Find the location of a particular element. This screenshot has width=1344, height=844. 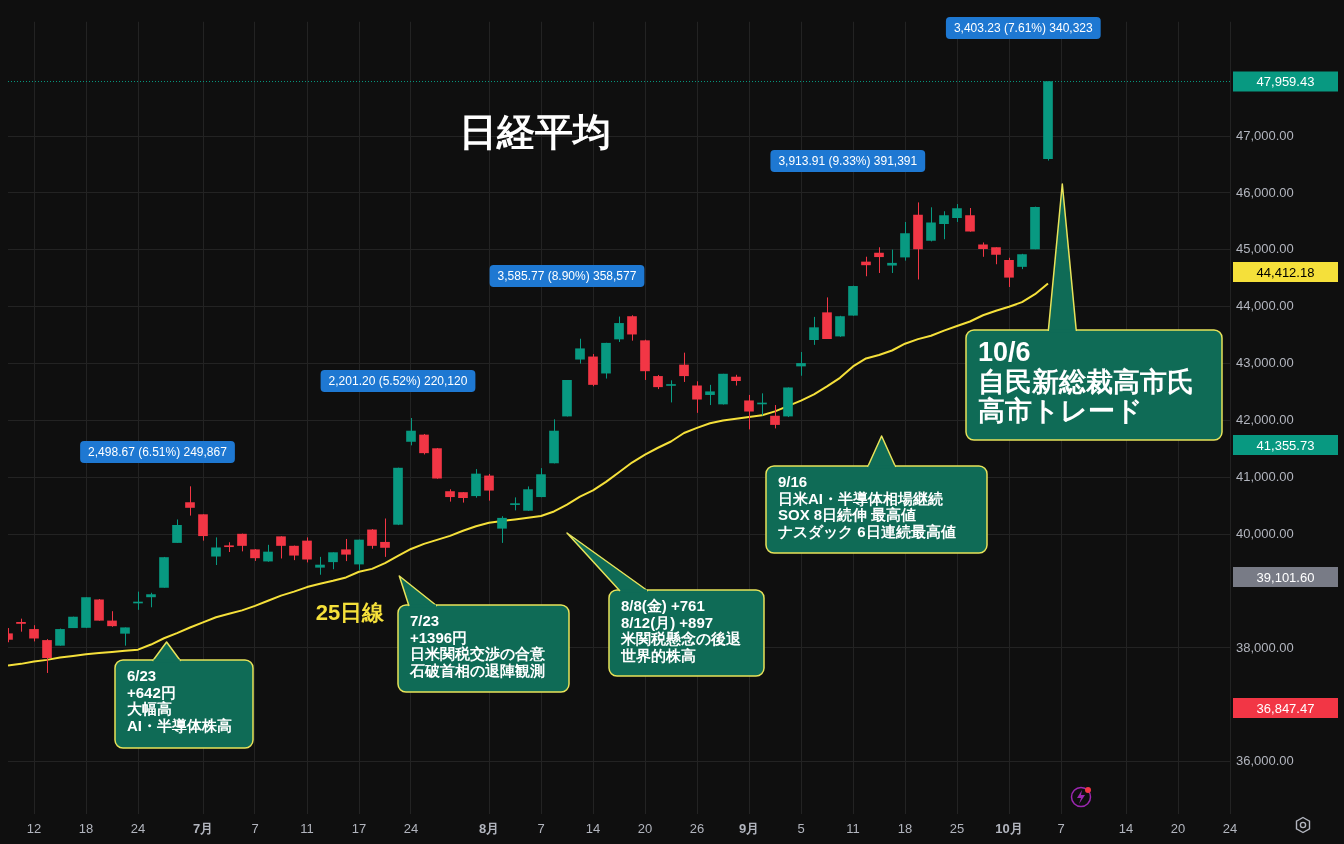

annotation: 2,498.67 (6.51%) 249,867 is located at coordinates (158, 452).